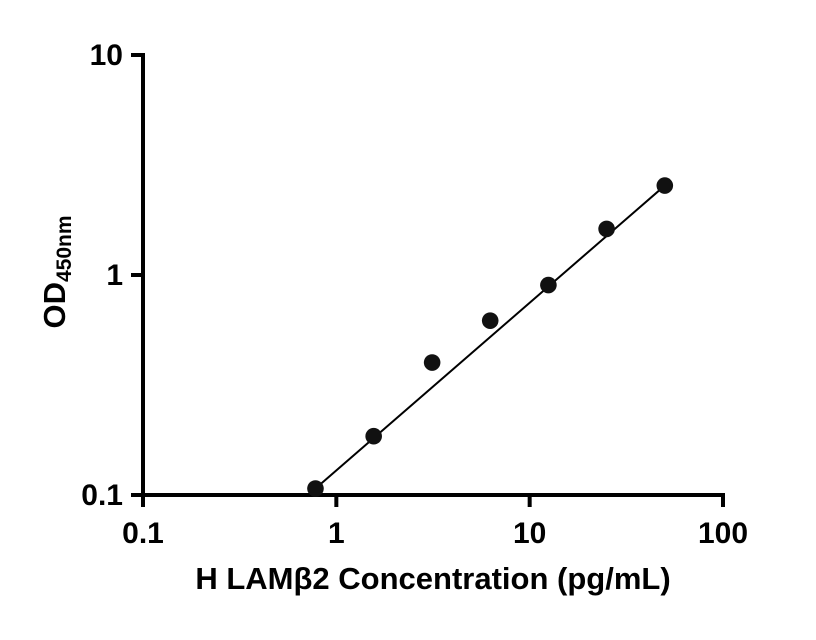 The image size is (816, 640). What do you see at coordinates (102, 495) in the screenshot?
I see `y-tick-label: 0.1` at bounding box center [102, 495].